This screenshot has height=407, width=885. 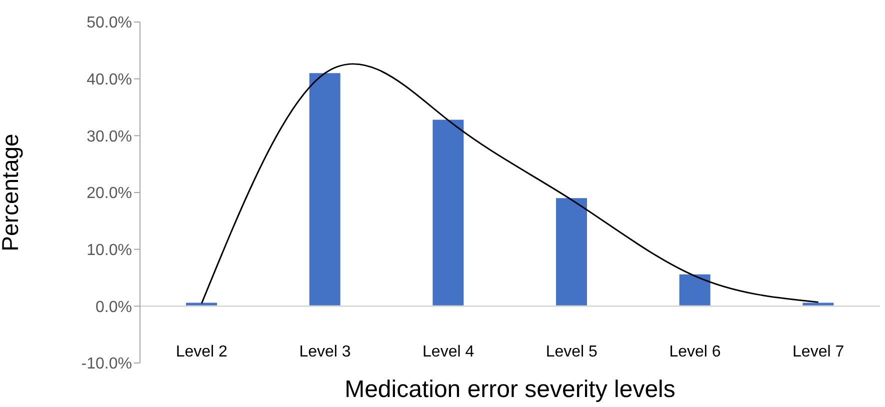 I want to click on x-tick-label: Level 7, so click(x=818, y=351).